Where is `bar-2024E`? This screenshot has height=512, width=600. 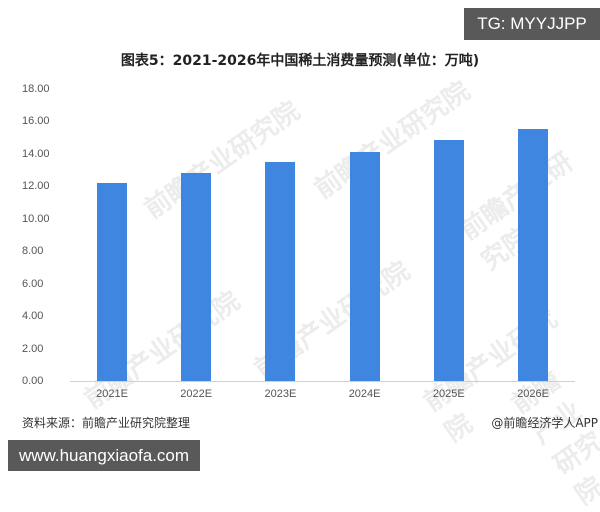 bar-2024E is located at coordinates (364, 266).